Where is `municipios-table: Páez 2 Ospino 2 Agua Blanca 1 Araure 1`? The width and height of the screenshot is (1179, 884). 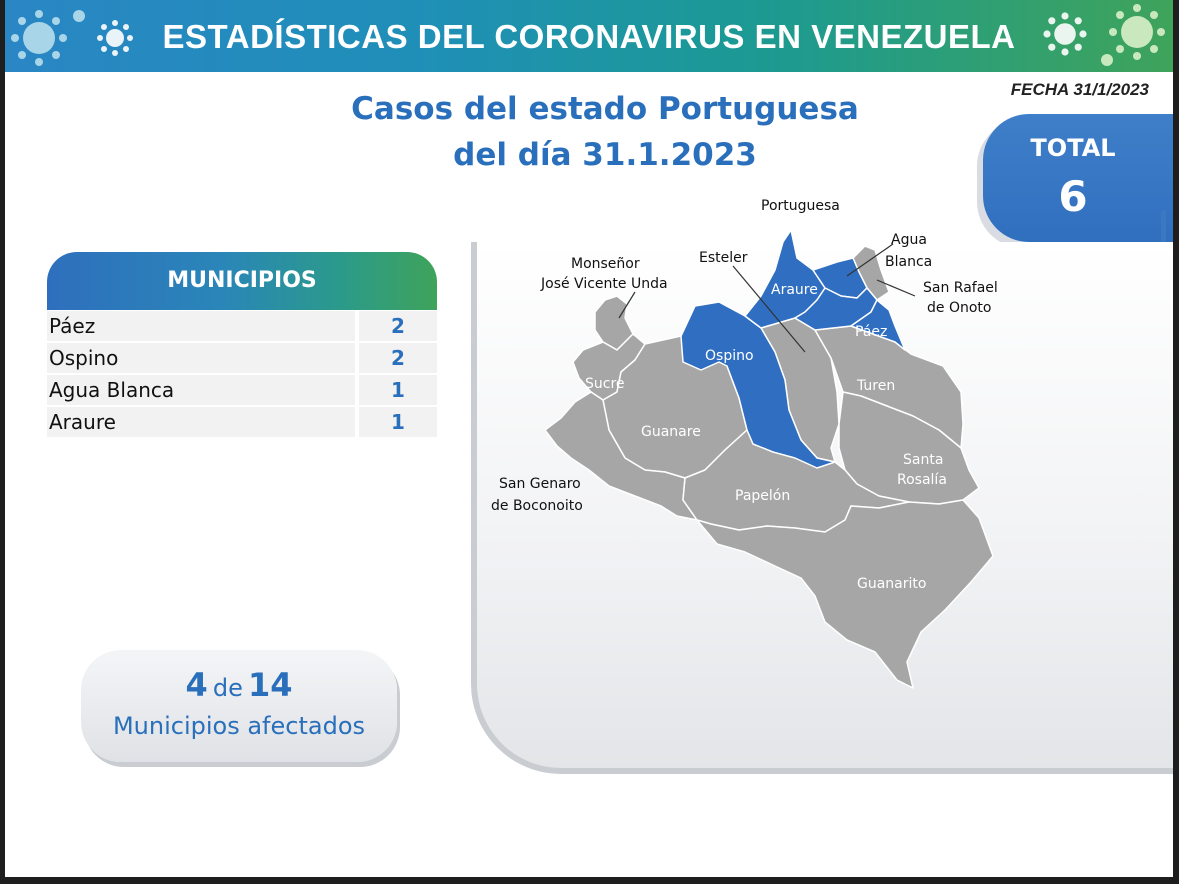 municipios-table: Páez 2 Ospino 2 Agua Blanca 1 Araure 1 is located at coordinates (242, 375).